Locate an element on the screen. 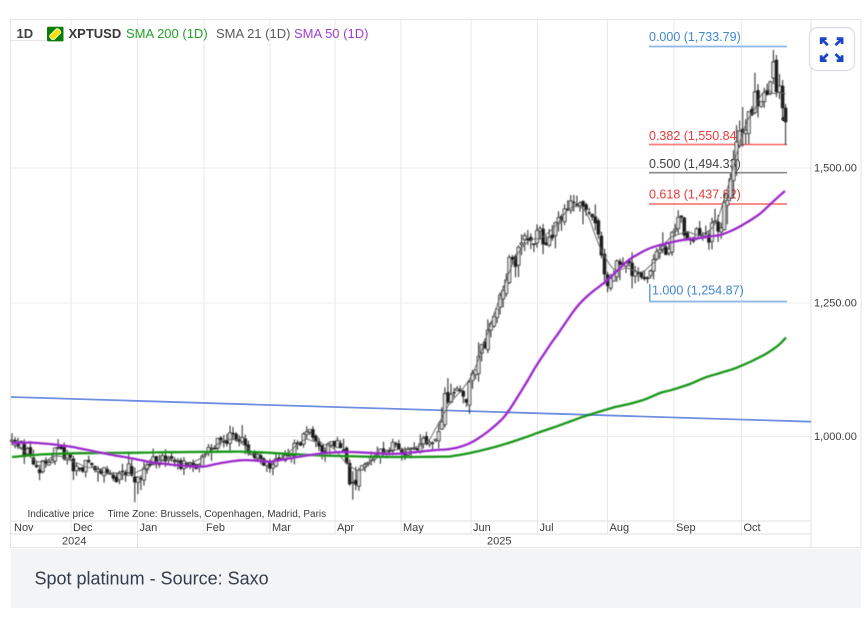 This screenshot has width=864, height=621. svg-text: Aug is located at coordinates (620, 528).